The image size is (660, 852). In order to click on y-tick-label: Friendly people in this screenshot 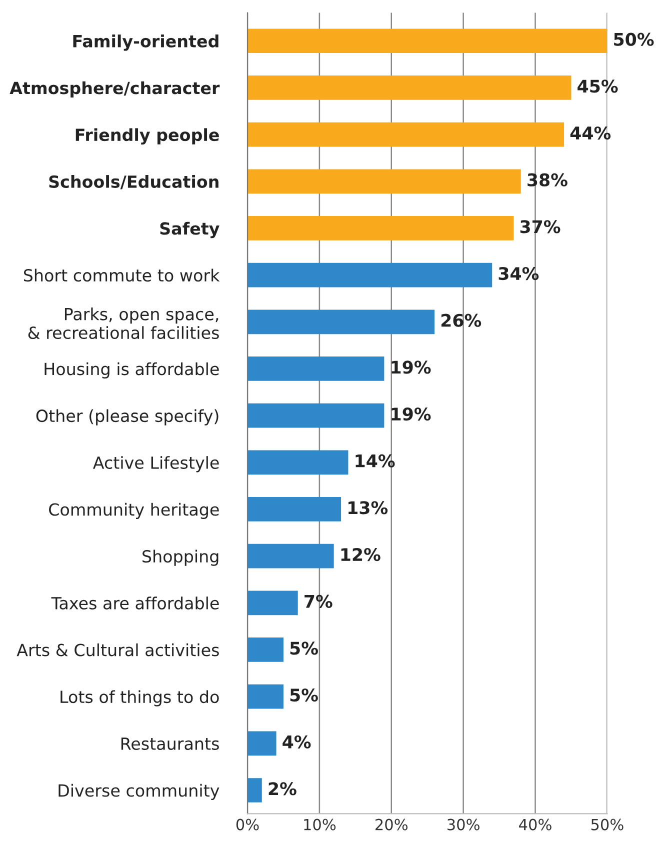, I will do `click(147, 136)`.